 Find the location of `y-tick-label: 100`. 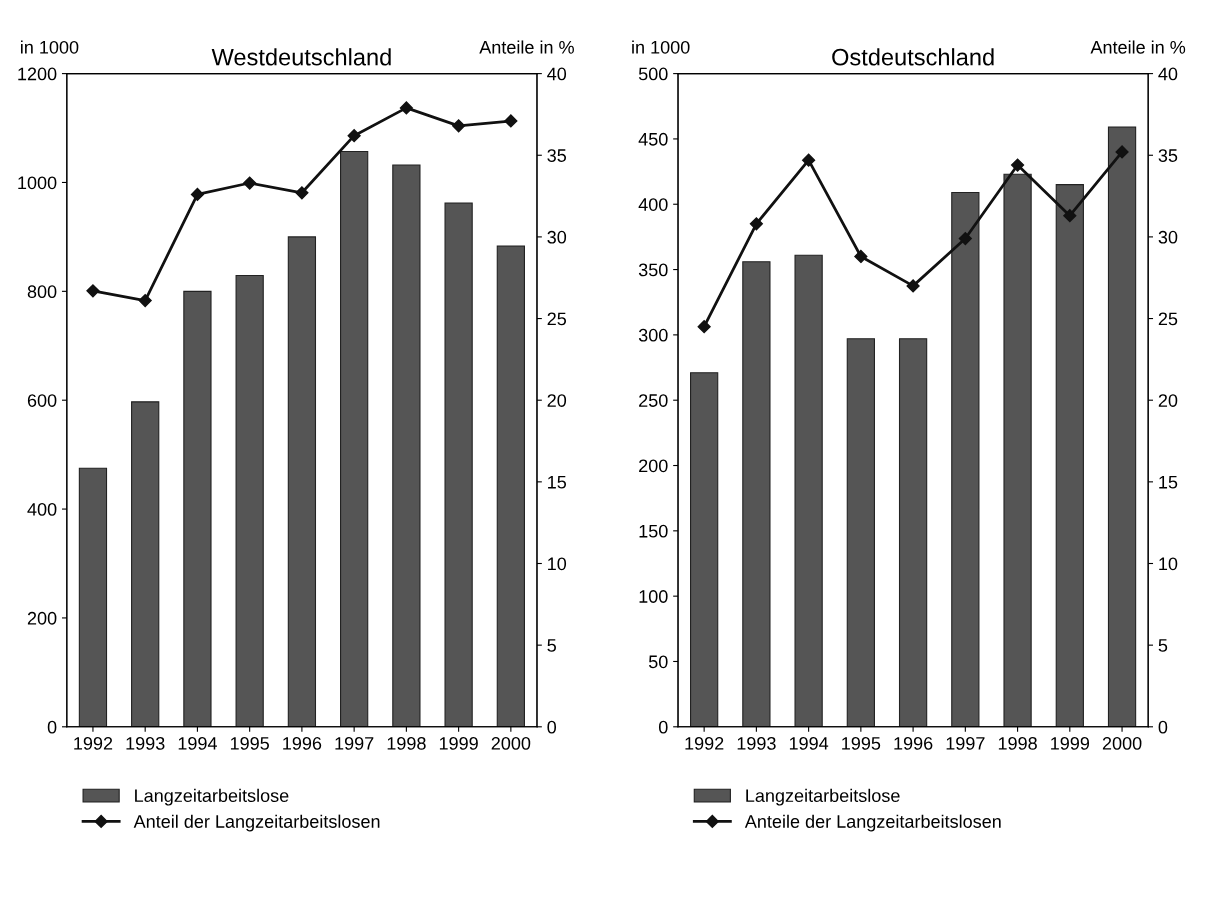

y-tick-label: 100 is located at coordinates (653, 596).